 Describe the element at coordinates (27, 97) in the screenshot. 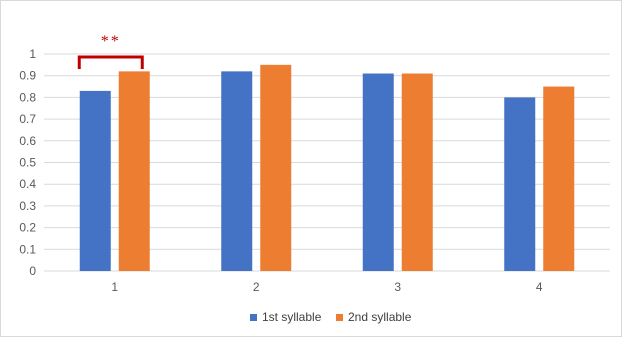

I see `y-tick-label: 0.8` at that location.